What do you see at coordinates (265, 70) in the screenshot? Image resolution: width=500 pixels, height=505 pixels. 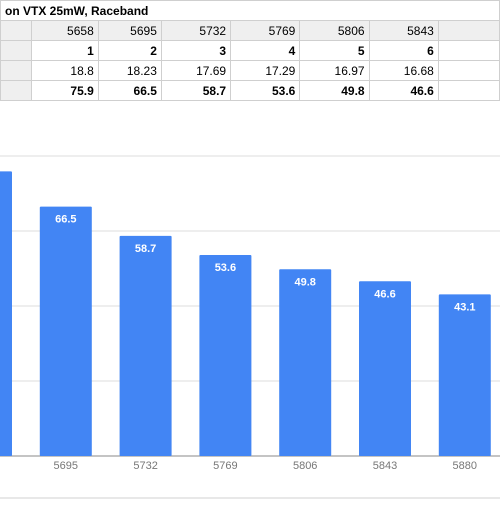 I see `value-cell: 17.29` at bounding box center [265, 70].